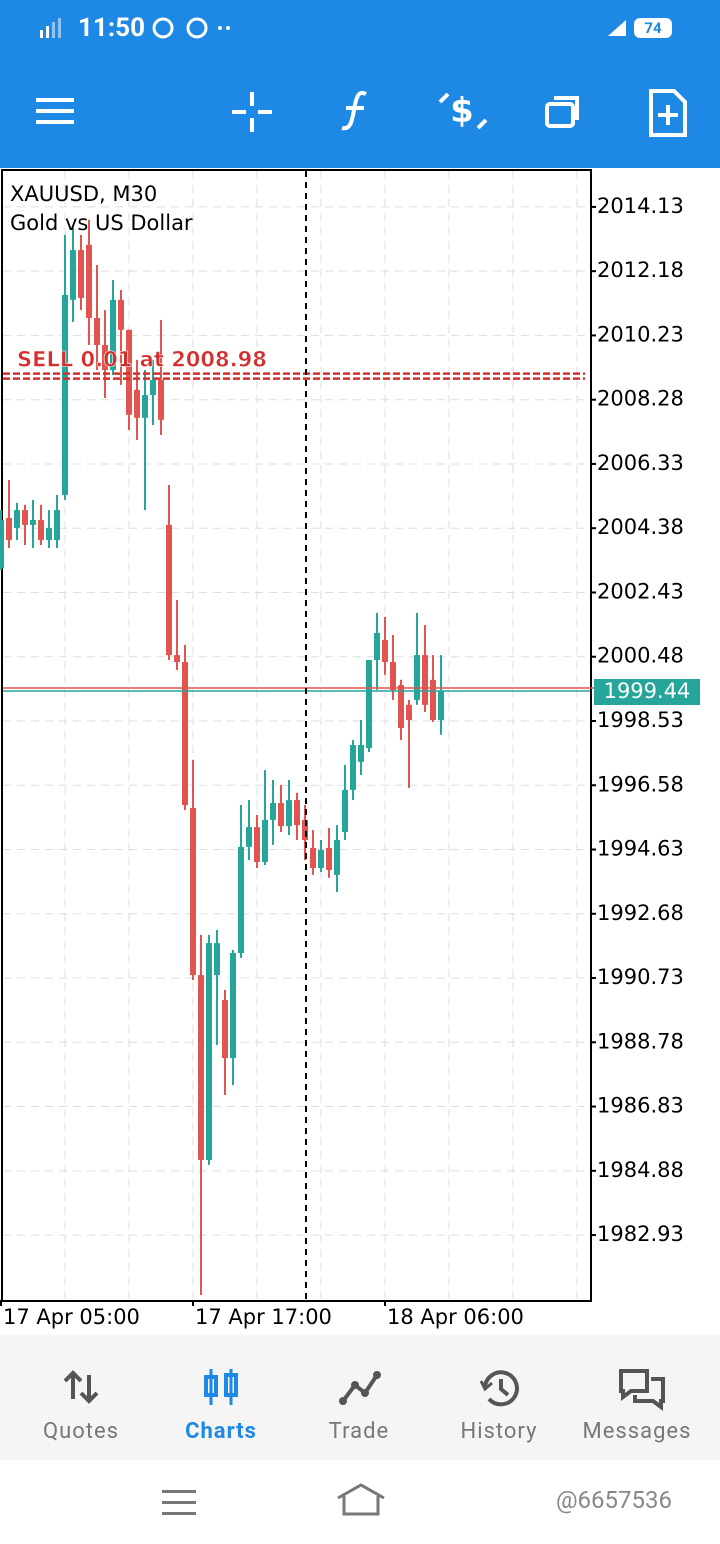 The image size is (720, 1544). What do you see at coordinates (640, 720) in the screenshot?
I see `y-tick-label: 1998.53` at bounding box center [640, 720].